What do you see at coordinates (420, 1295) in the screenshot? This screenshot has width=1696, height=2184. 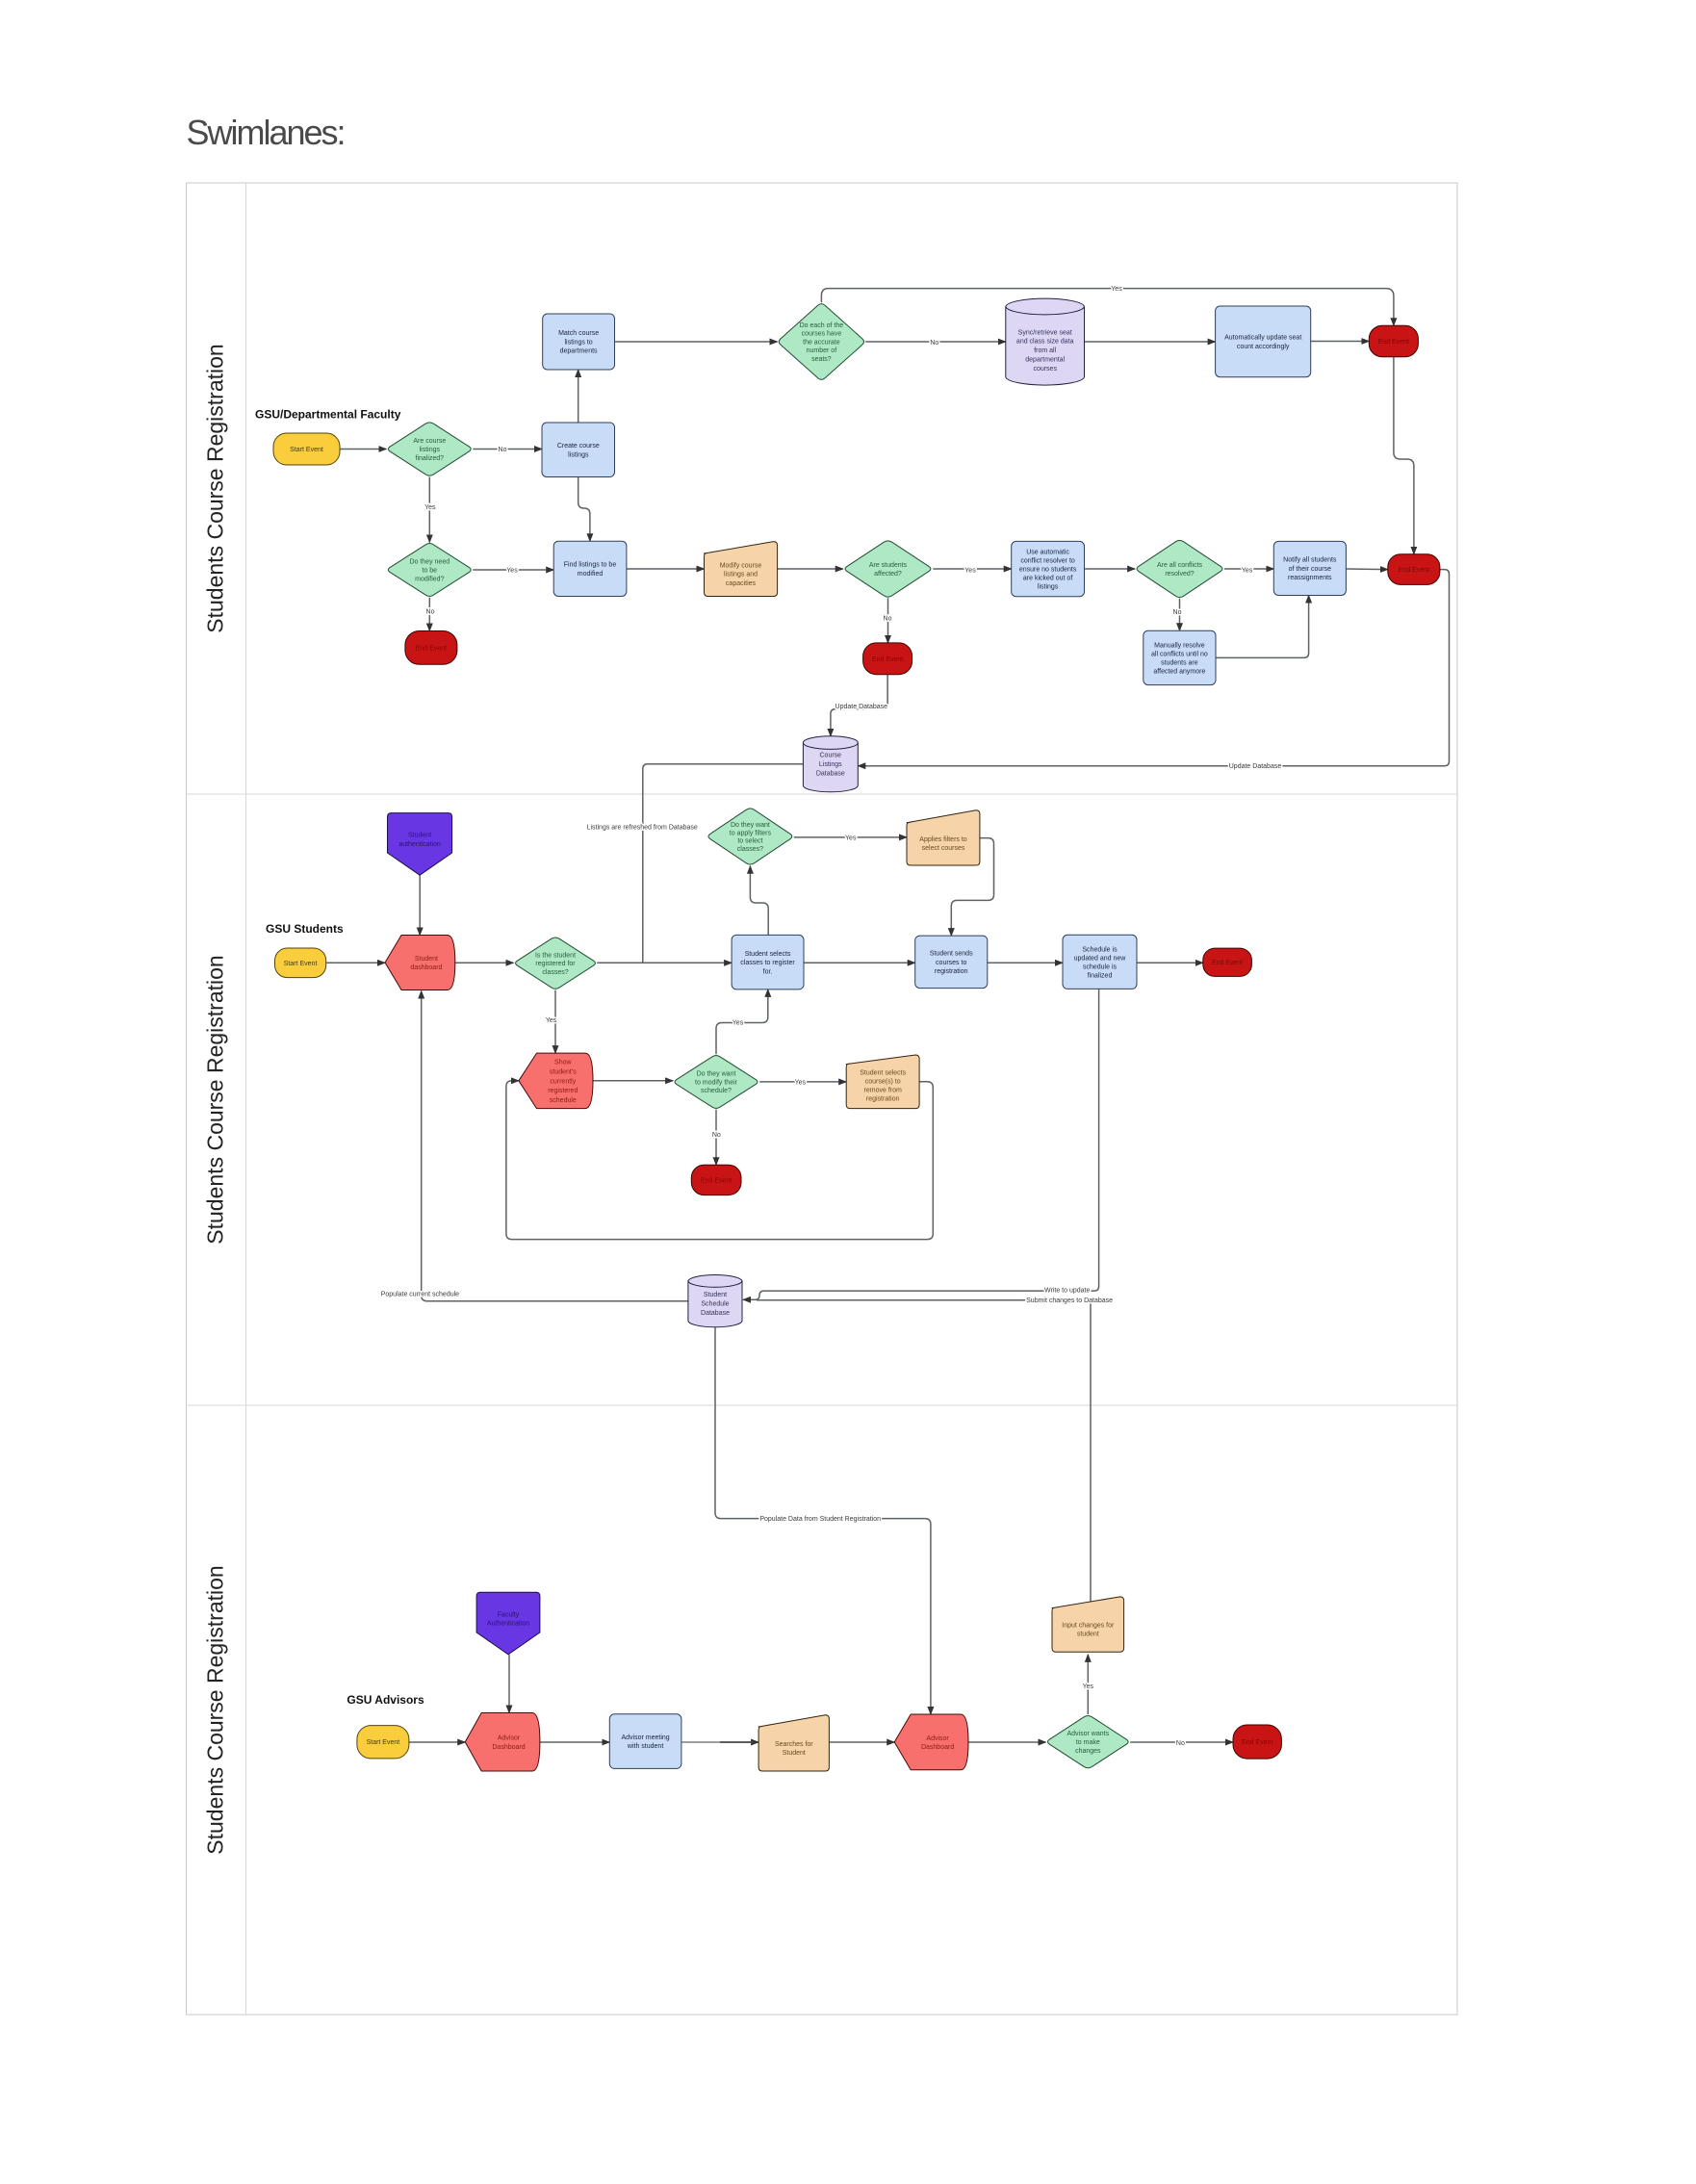 I see `svg-text: Populate current schedule` at bounding box center [420, 1295].